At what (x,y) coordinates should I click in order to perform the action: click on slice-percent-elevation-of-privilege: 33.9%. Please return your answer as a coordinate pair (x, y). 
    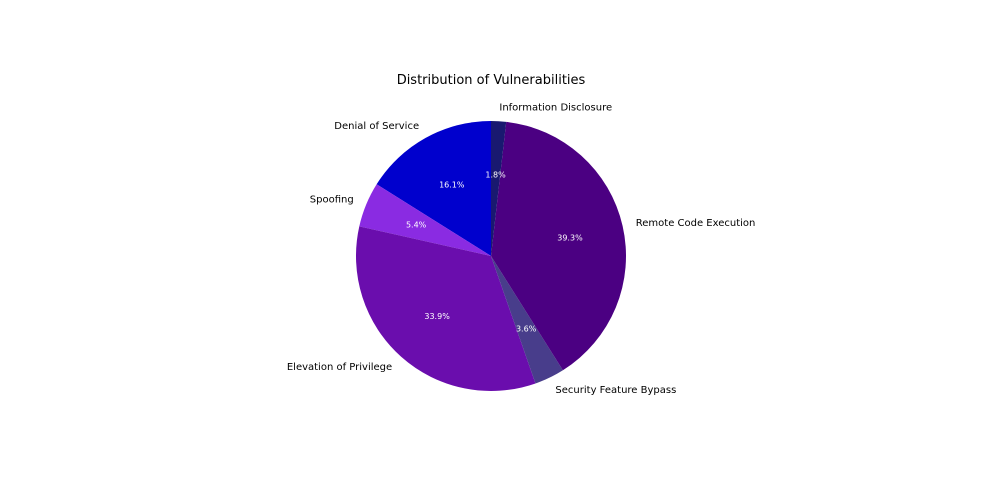
    Looking at the image, I should click on (437, 316).